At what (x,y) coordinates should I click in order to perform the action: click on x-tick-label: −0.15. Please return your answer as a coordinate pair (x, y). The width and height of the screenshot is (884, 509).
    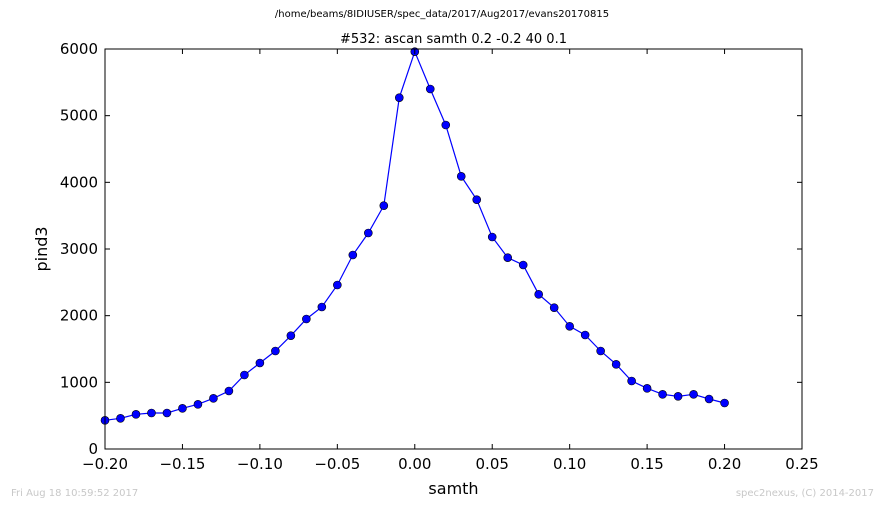
    Looking at the image, I should click on (182, 464).